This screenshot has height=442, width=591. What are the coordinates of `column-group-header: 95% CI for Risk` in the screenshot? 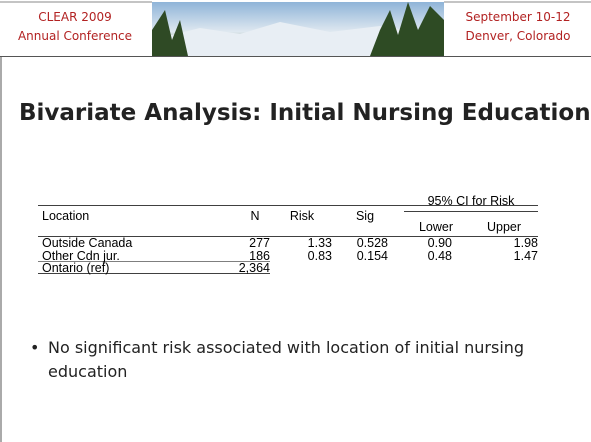 It's located at (471, 201).